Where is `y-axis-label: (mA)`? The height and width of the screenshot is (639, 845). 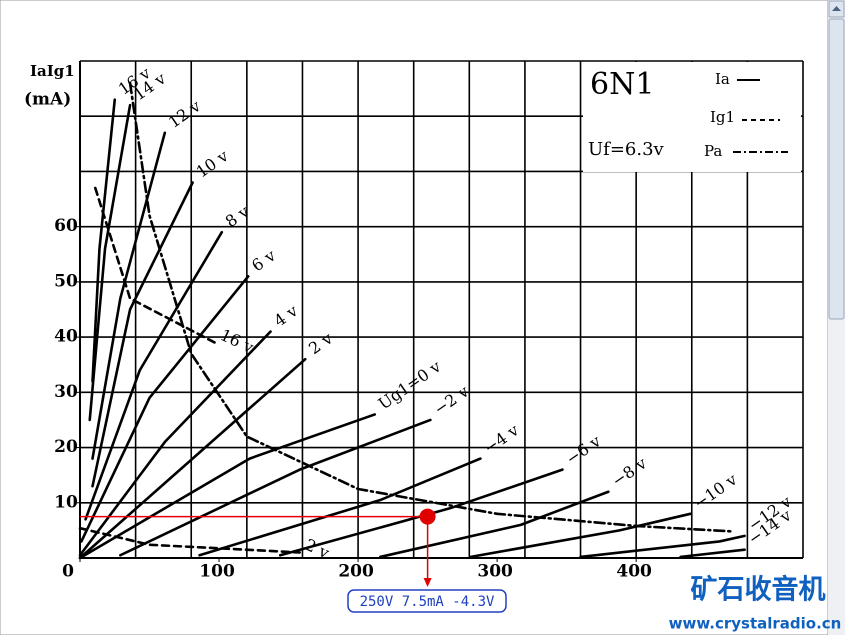
y-axis-label: (mA) is located at coordinates (47, 100).